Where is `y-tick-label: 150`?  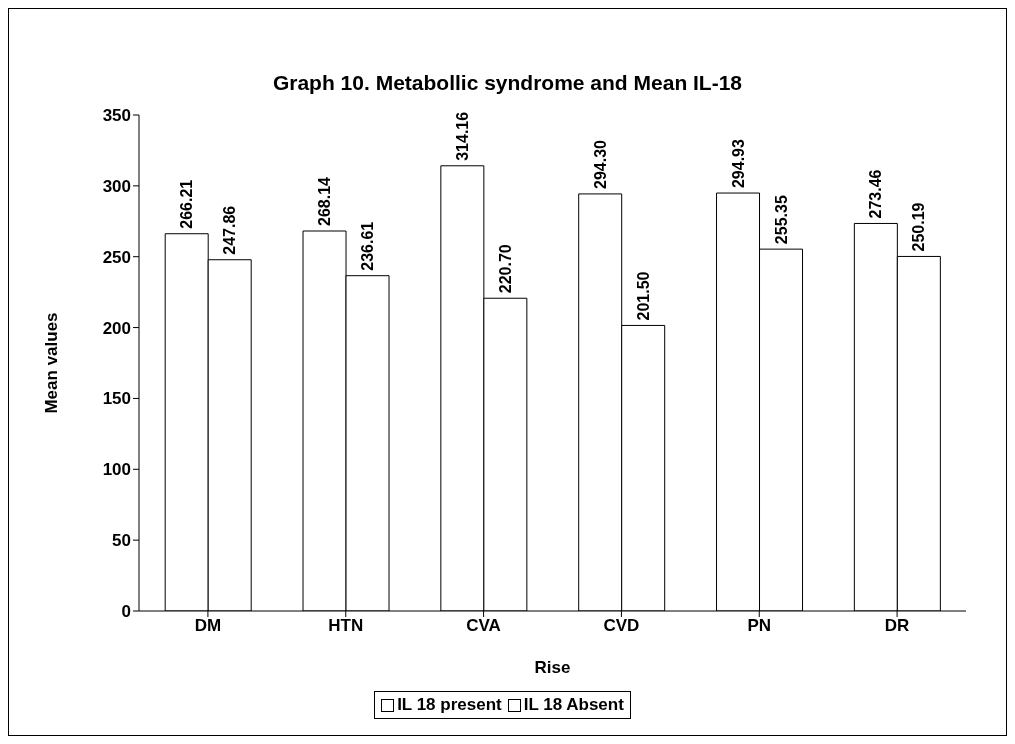
y-tick-label: 150 is located at coordinates (116, 399).